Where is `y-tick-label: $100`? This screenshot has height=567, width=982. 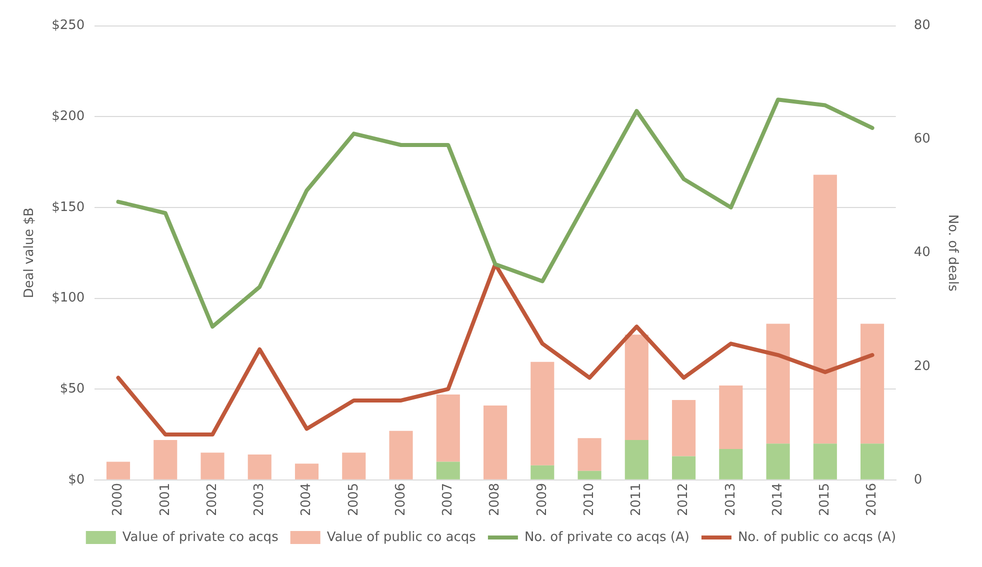
y-tick-label: $100 is located at coordinates (68, 298).